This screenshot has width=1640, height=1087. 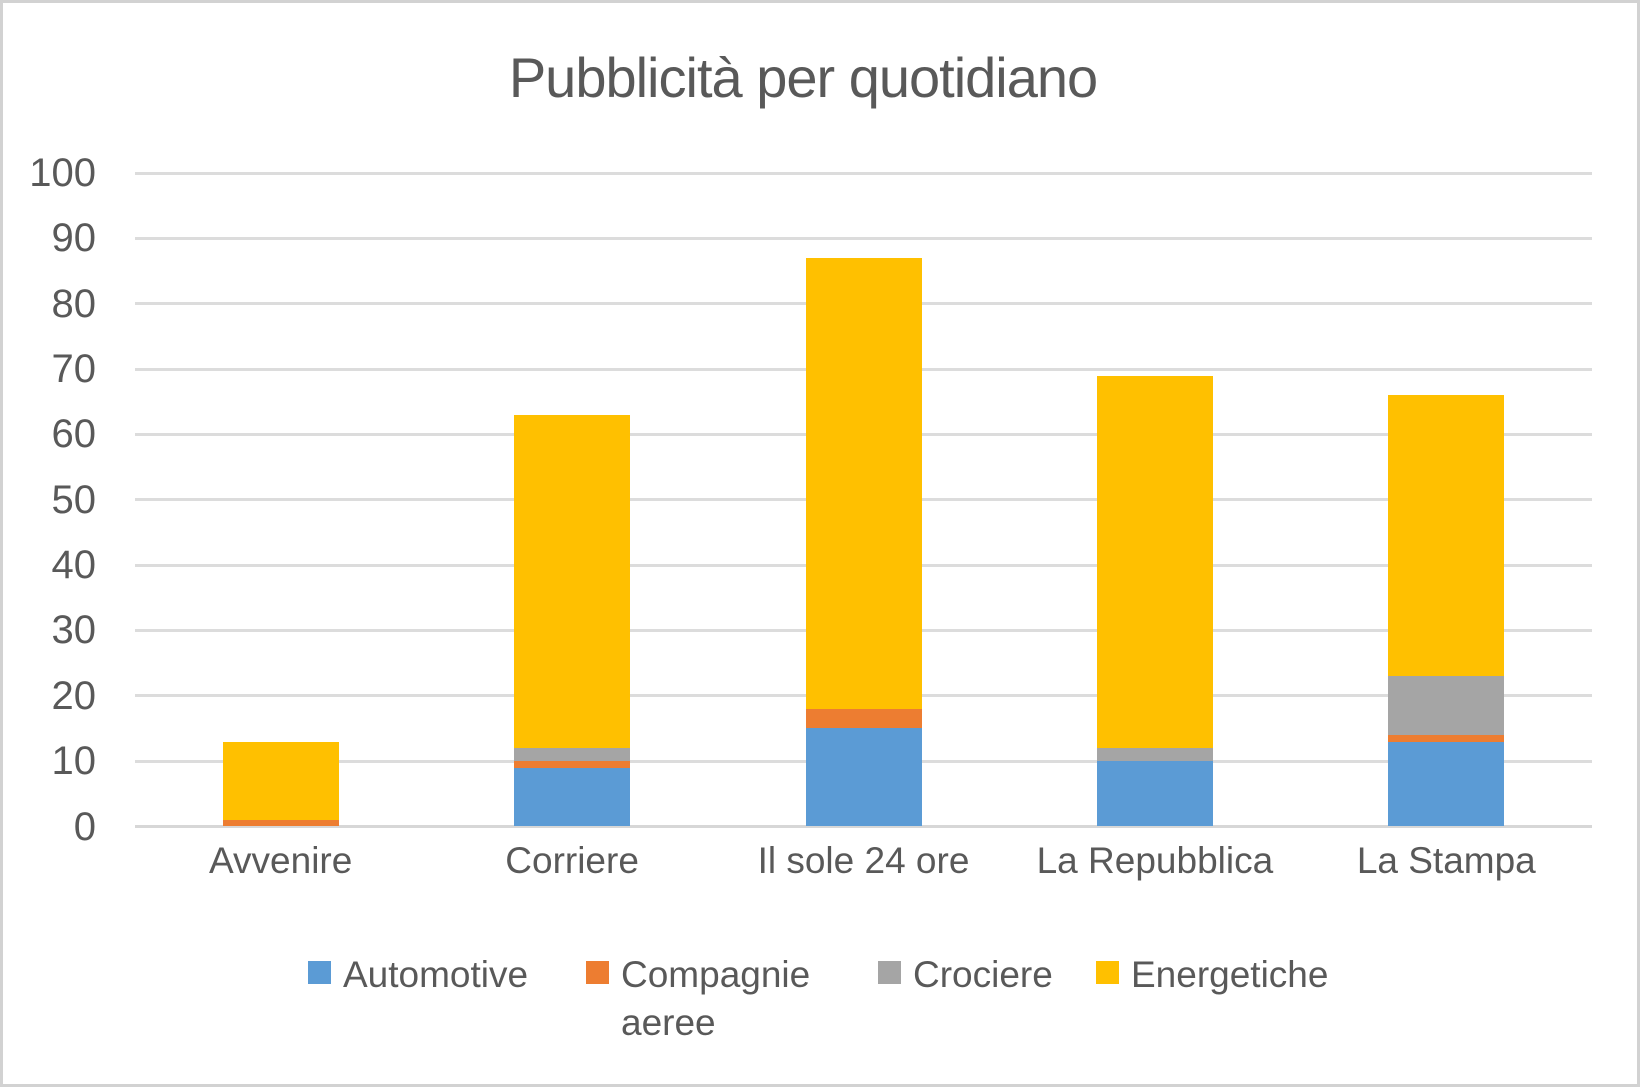 What do you see at coordinates (74, 499) in the screenshot?
I see `y-tick-label: 50` at bounding box center [74, 499].